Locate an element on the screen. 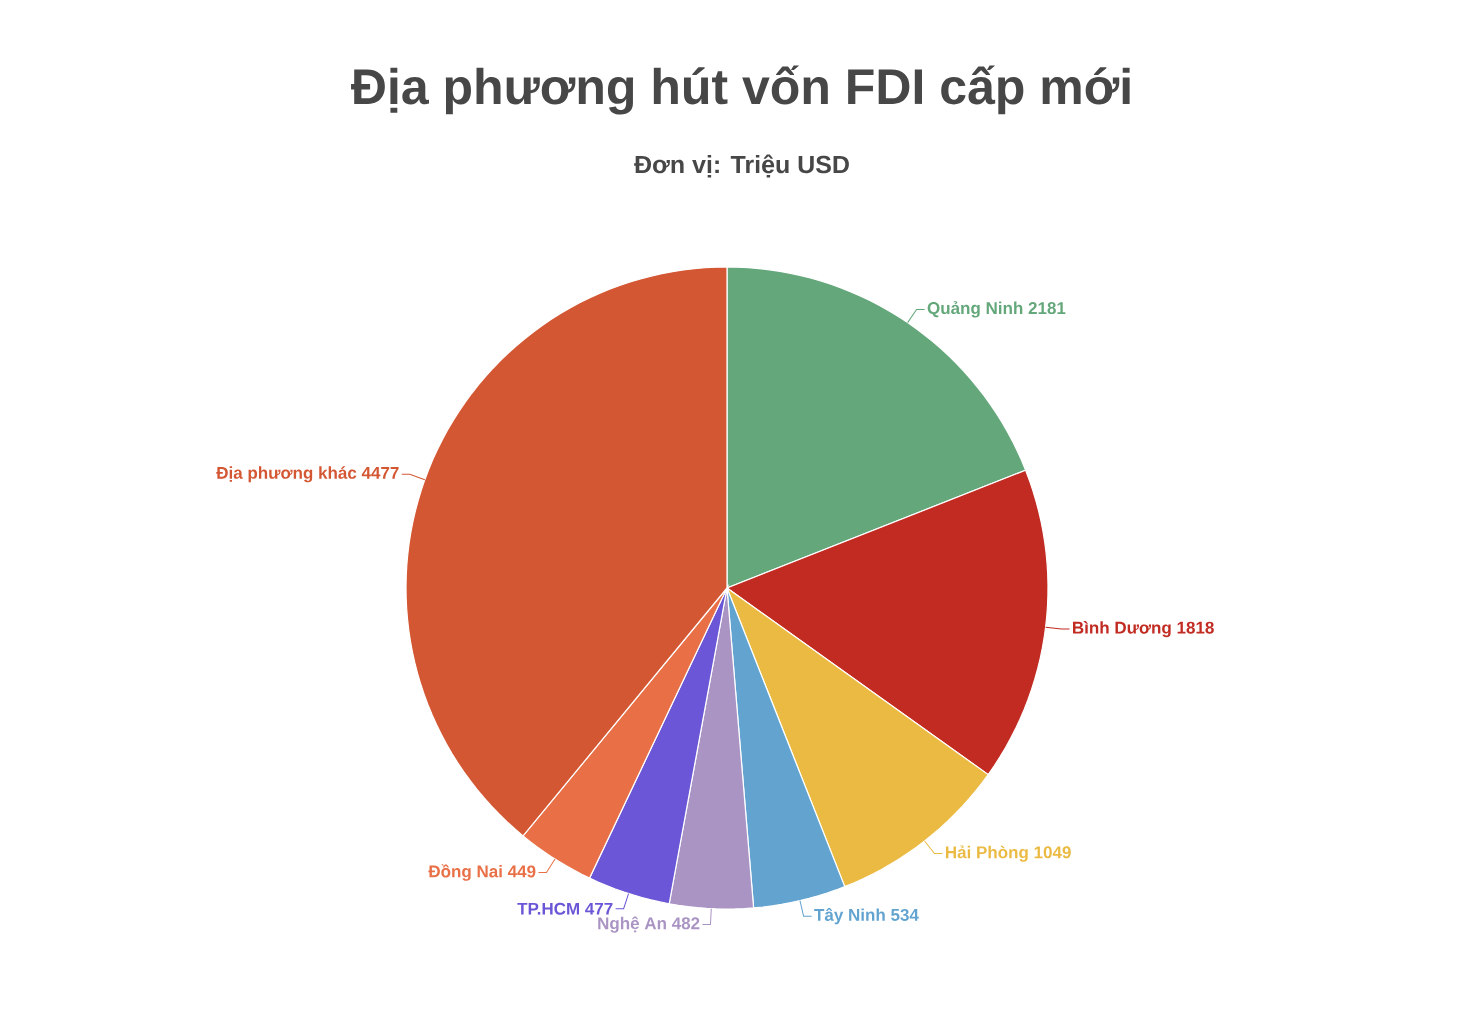  data-label: 477 is located at coordinates (599, 908).